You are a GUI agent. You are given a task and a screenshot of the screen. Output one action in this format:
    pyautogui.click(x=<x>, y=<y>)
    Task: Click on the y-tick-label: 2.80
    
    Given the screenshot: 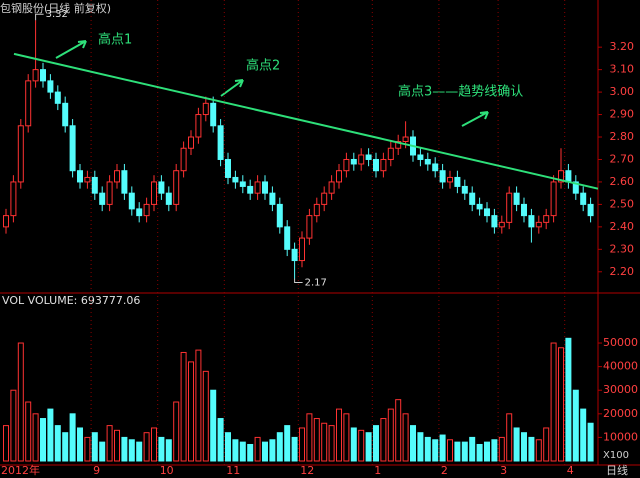 What is the action you would take?
    pyautogui.click(x=622, y=136)
    